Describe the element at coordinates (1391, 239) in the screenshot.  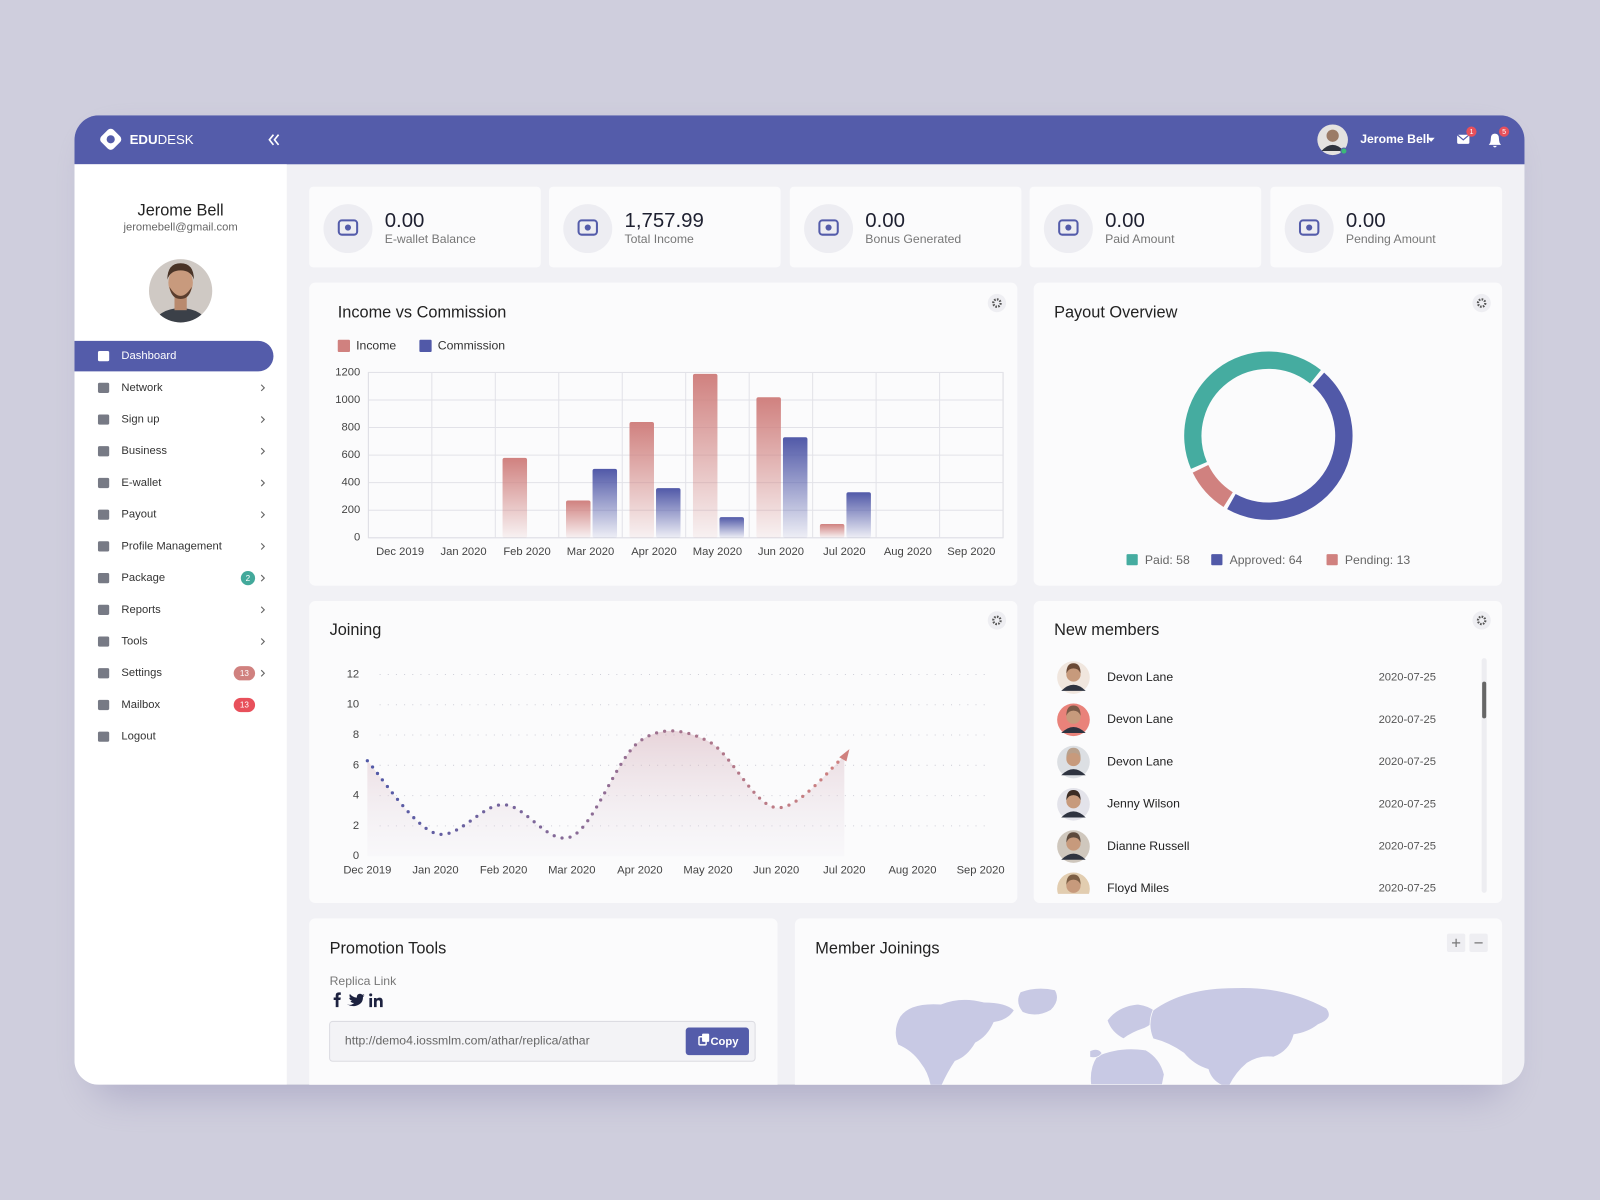
I see `stat-label: Pending Amount` at that location.